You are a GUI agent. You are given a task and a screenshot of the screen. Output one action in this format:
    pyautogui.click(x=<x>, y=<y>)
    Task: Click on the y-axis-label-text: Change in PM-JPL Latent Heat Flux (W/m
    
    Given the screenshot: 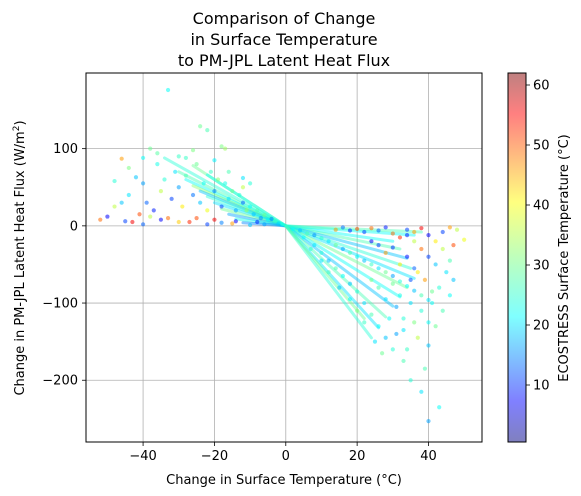 What is the action you would take?
    pyautogui.click(x=20, y=263)
    